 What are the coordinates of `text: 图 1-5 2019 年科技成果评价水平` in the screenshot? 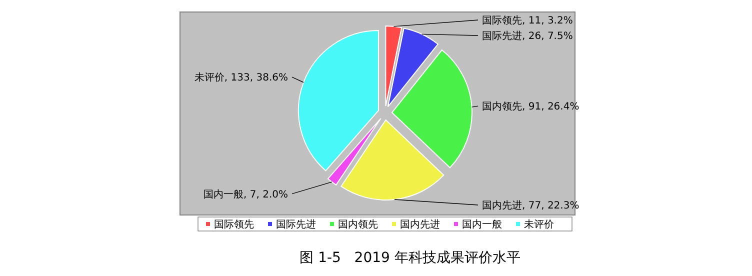 It's located at (410, 258).